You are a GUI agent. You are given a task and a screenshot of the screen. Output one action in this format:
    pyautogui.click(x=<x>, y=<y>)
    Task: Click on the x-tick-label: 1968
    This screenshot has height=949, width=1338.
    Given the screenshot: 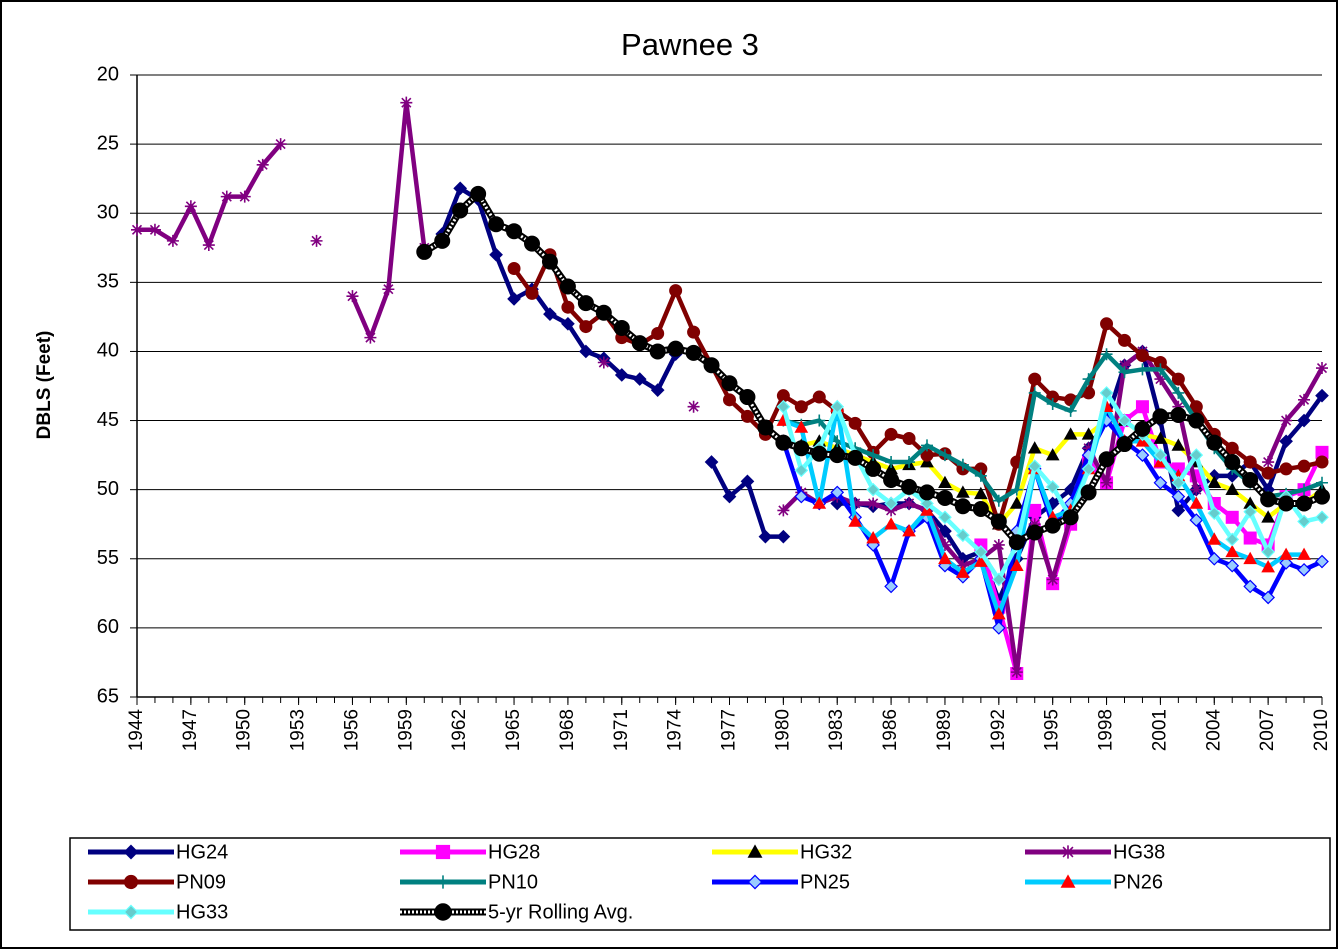 What is the action you would take?
    pyautogui.click(x=567, y=730)
    